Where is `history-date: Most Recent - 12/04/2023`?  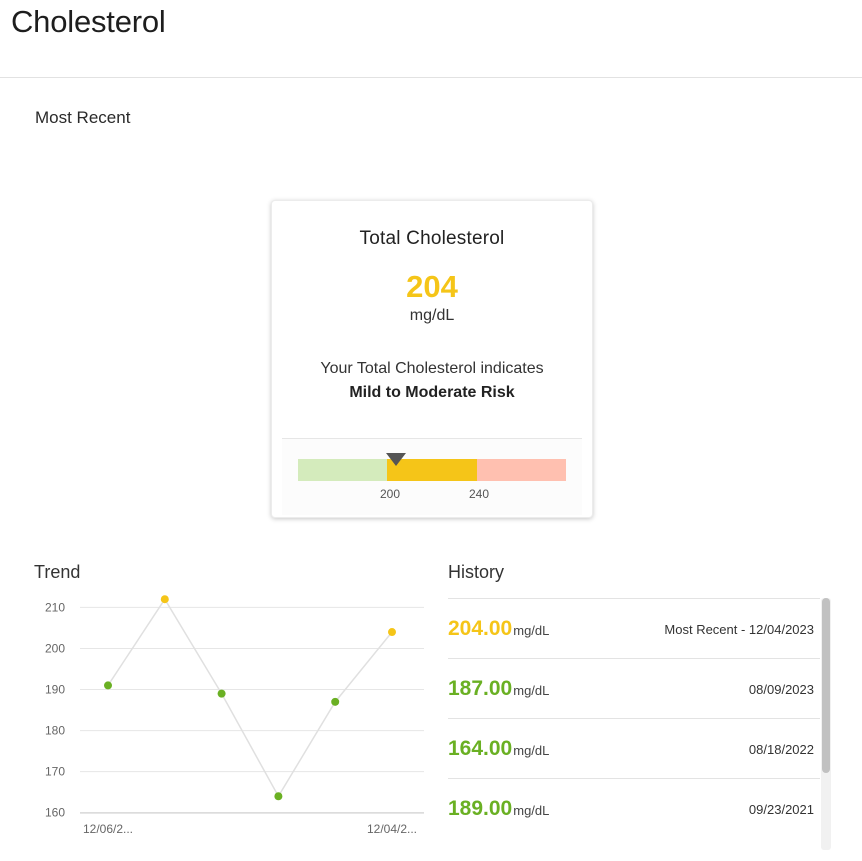 history-date: Most Recent - 12/04/2023 is located at coordinates (739, 629).